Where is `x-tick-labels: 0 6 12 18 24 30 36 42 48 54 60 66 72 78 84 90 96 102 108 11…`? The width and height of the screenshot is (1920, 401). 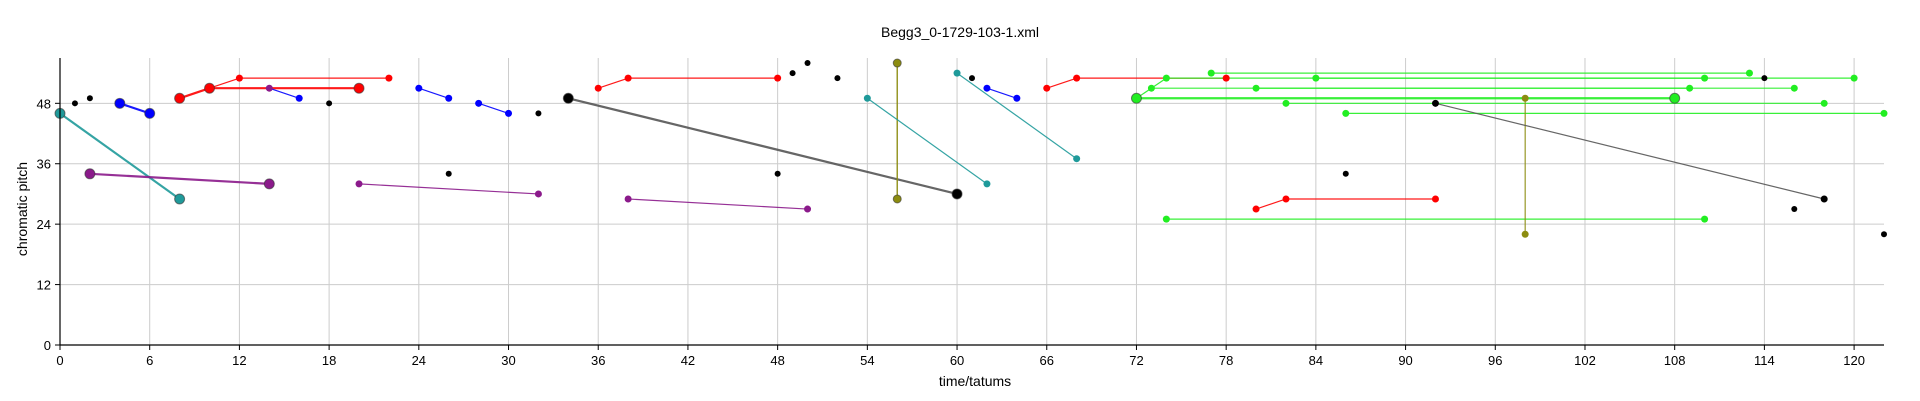 x-tick-labels: 0 6 12 18 24 30 36 42 48 54 60 66 72 78 84 90 96 102 108 11… is located at coordinates (960, 360).